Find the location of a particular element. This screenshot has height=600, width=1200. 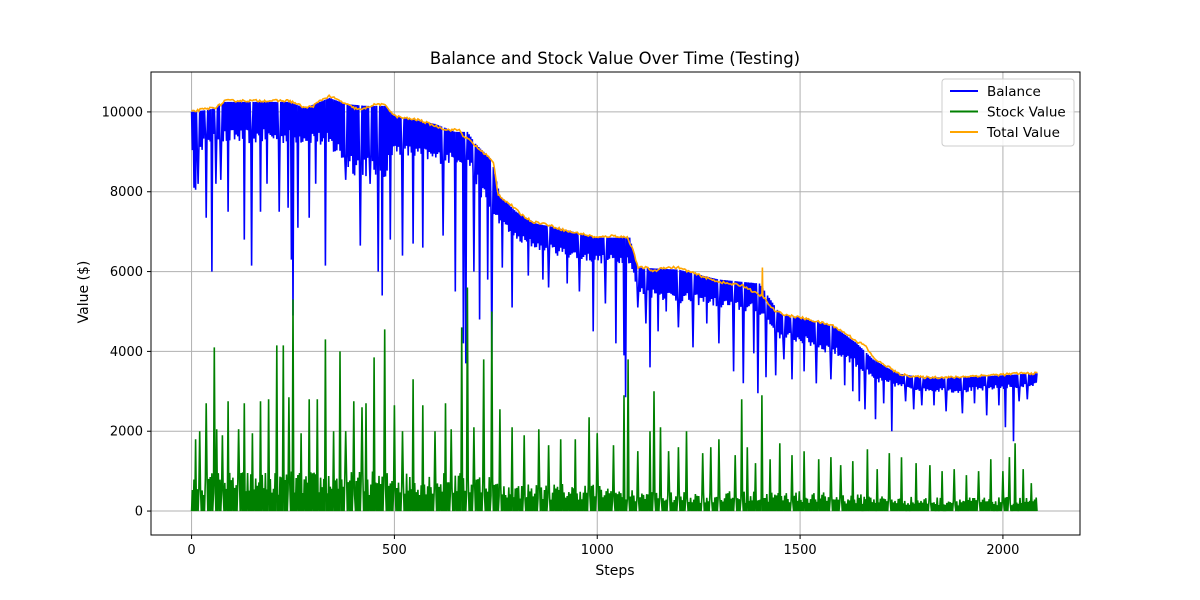

legend-label: Stock Value is located at coordinates (1026, 113).